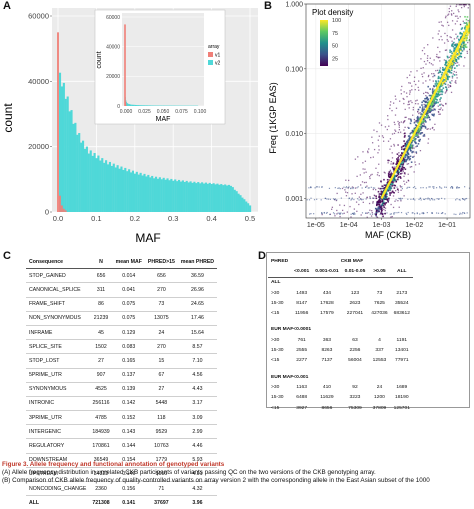 This screenshot has width=474, height=509. What do you see at coordinates (355, 398) in the screenshot?
I see `table-cell: 3223` at bounding box center [355, 398].